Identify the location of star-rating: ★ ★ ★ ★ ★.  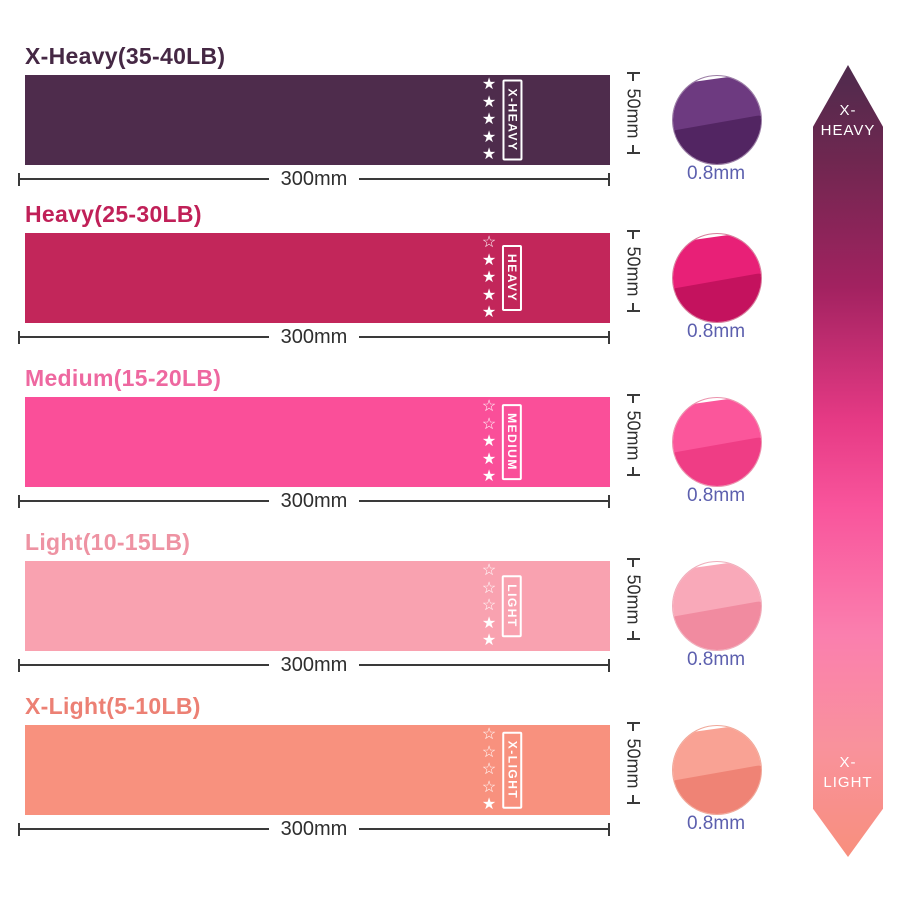
(489, 120).